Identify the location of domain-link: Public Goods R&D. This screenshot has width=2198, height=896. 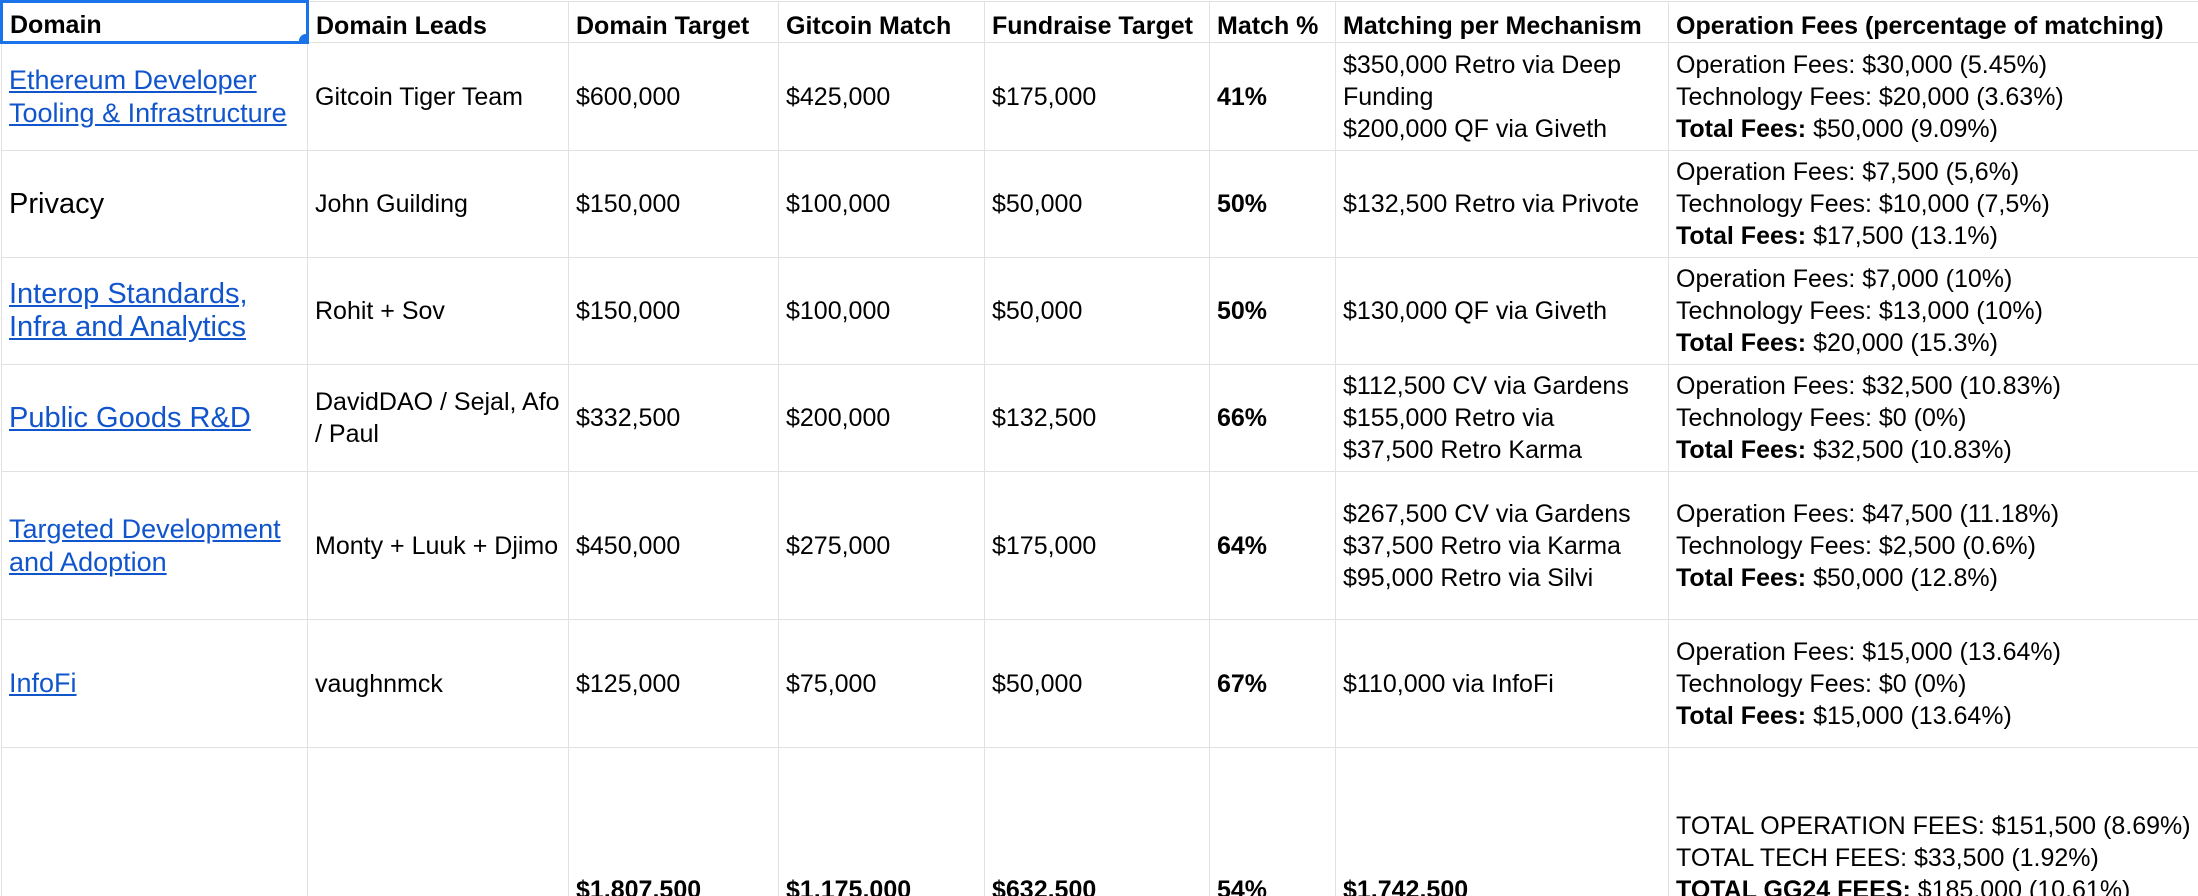
(130, 417).